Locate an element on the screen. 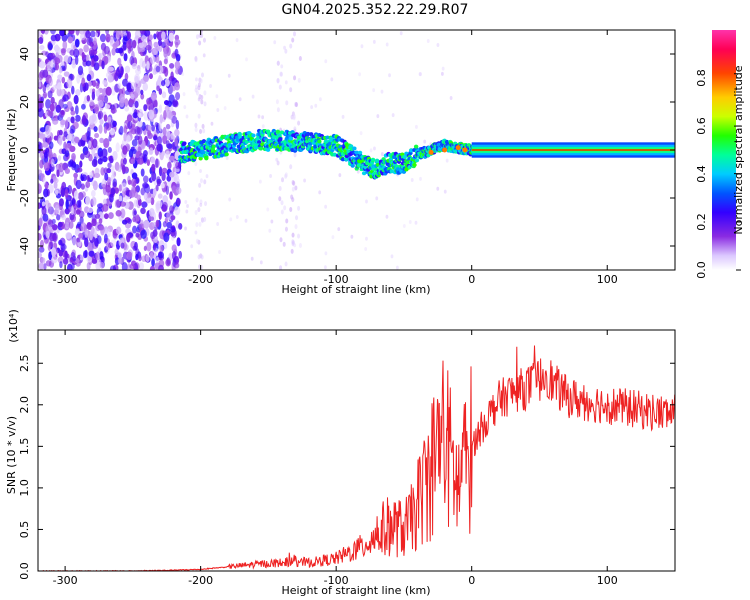  x-tick-label: -100 is located at coordinates (336, 279).